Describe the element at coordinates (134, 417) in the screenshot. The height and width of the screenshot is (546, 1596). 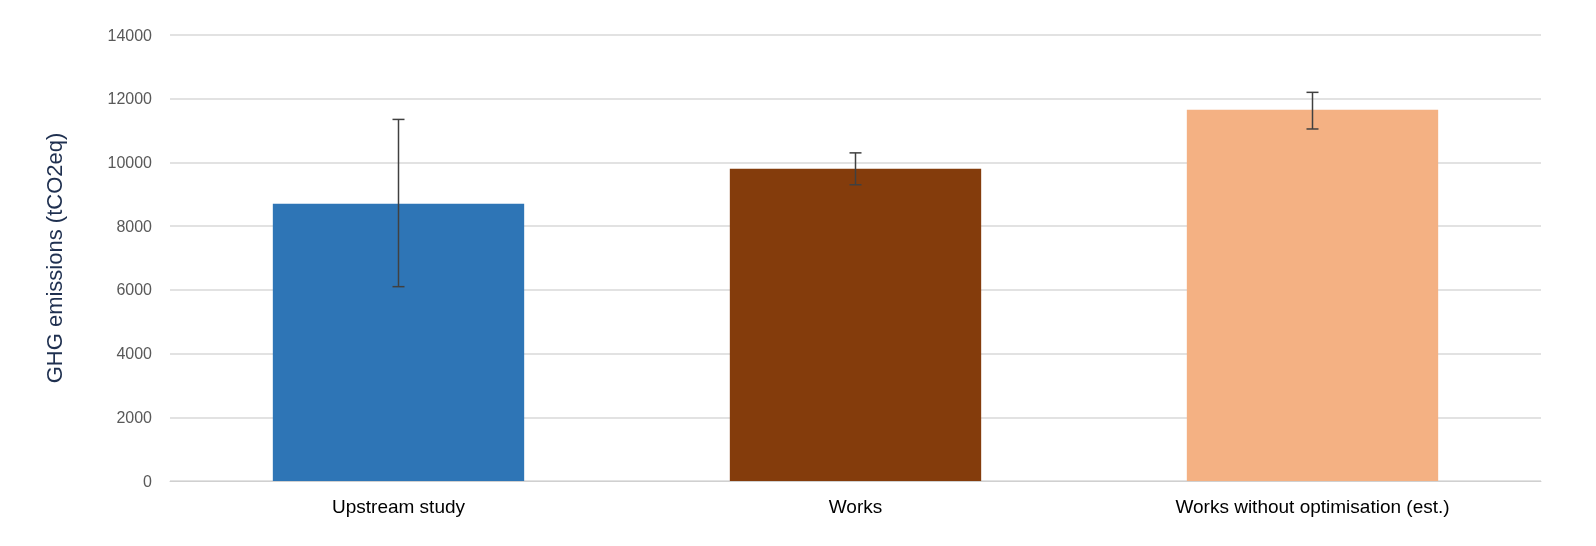
I see `y-tick-label: 2000` at that location.